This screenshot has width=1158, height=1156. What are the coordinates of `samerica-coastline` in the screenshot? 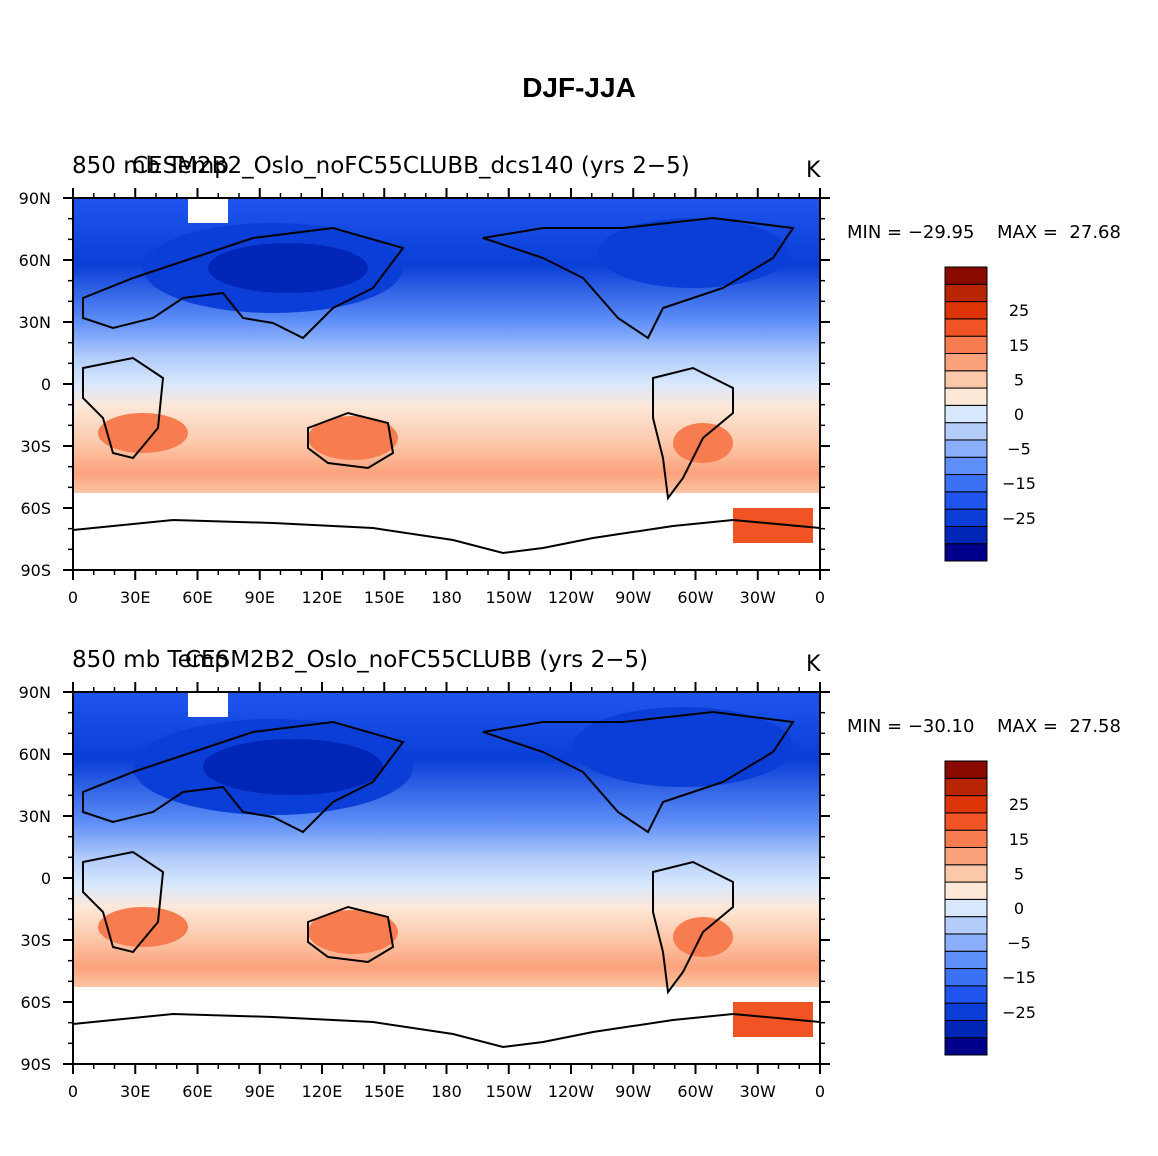 It's located at (693, 927).